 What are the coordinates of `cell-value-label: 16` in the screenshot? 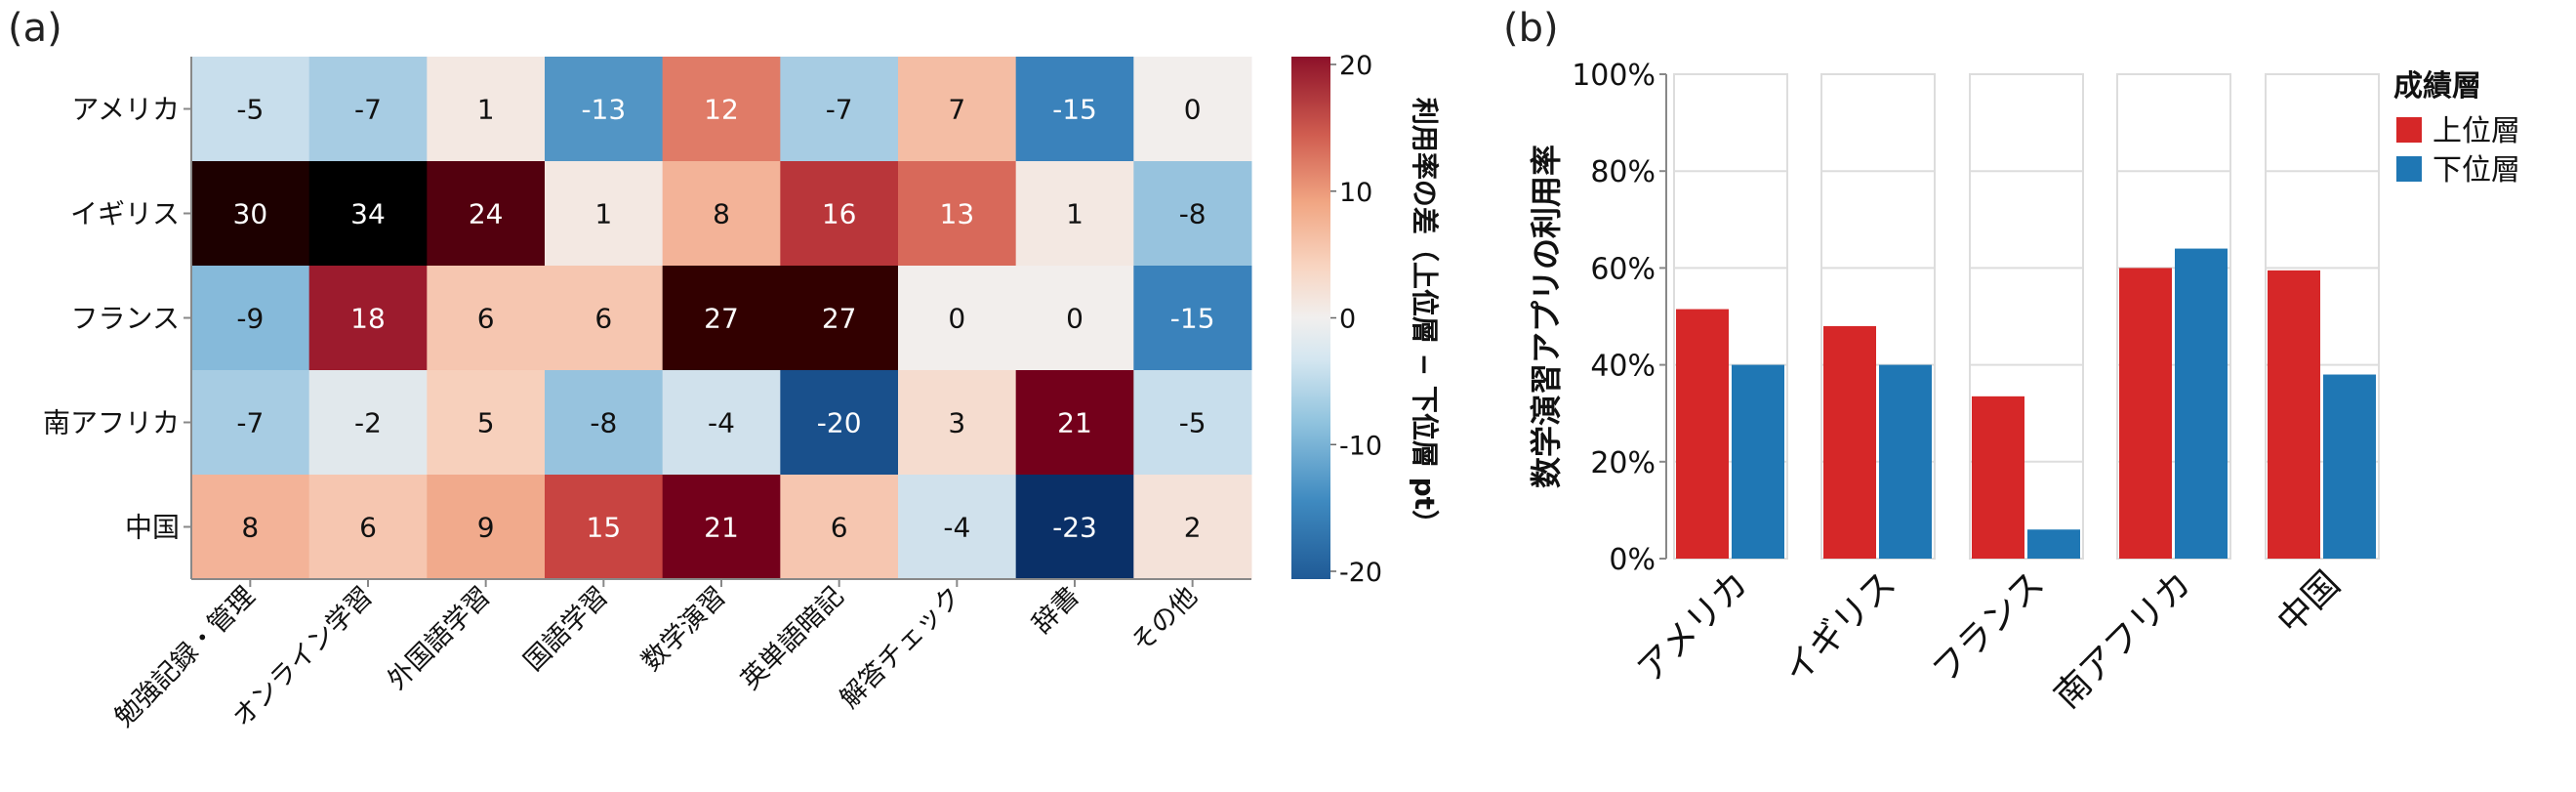 It's located at (839, 214).